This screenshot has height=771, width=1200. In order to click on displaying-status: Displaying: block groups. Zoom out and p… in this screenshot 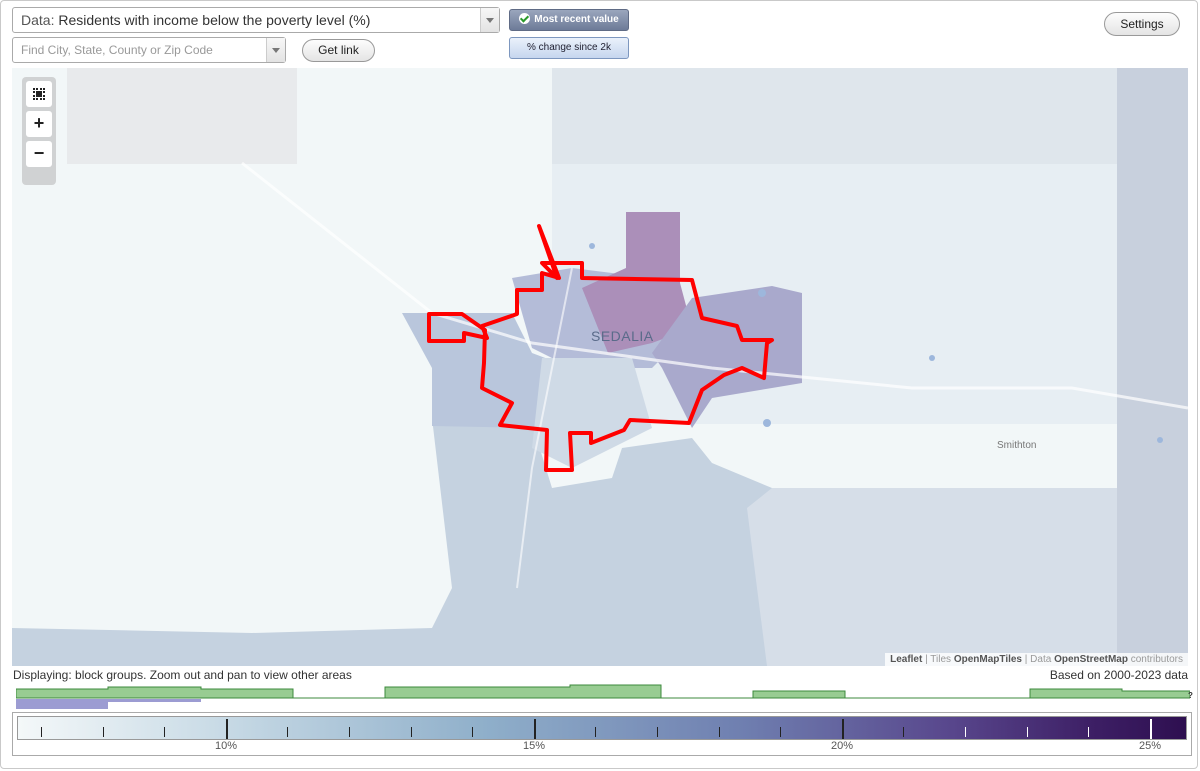, I will do `click(182, 675)`.